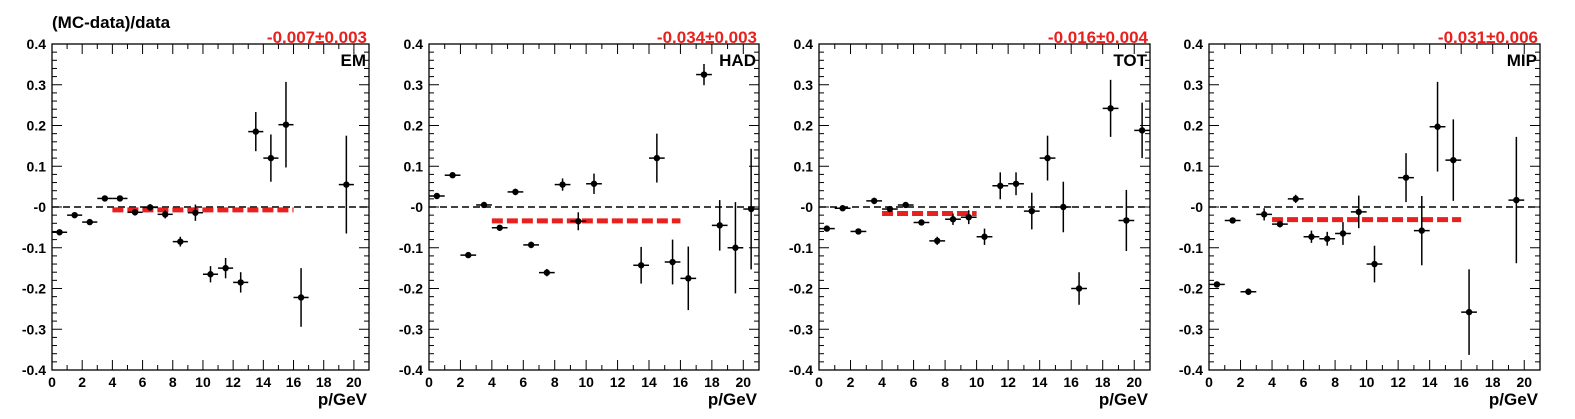 This screenshot has width=1575, height=419. What do you see at coordinates (1130, 60) in the screenshot?
I see `panel-label: TOT` at bounding box center [1130, 60].